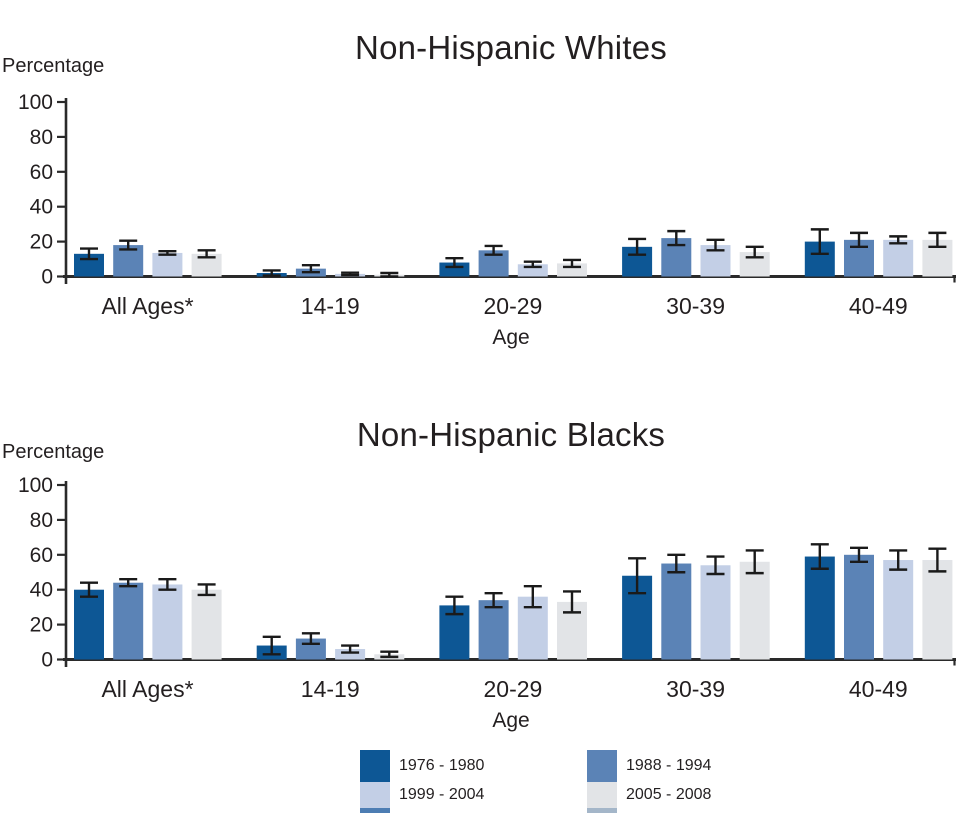 The height and width of the screenshot is (813, 960). I want to click on legend-swatch-2005-2008, so click(602, 795).